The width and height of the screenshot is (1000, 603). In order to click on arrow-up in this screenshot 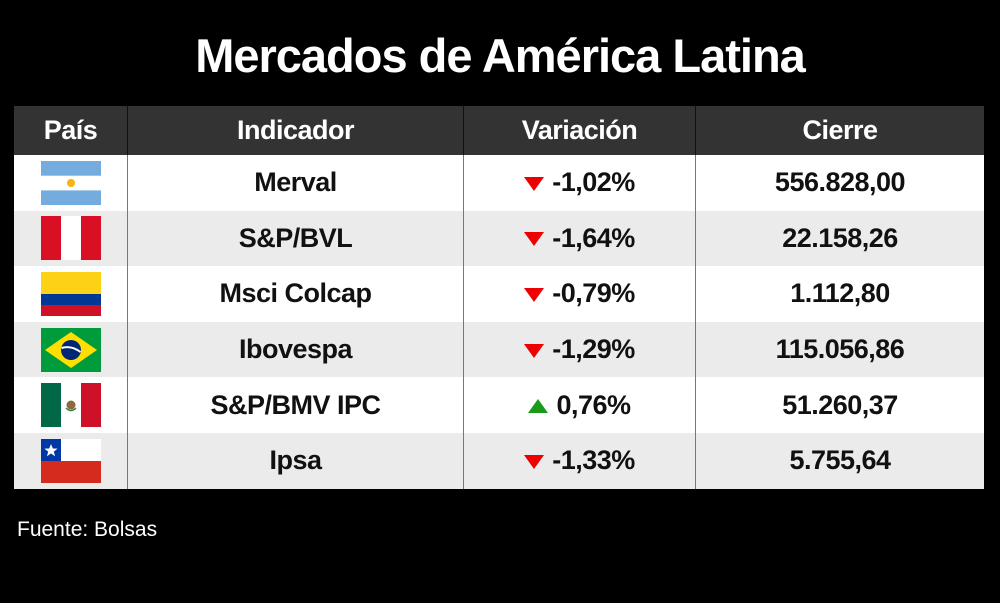, I will do `click(538, 406)`.